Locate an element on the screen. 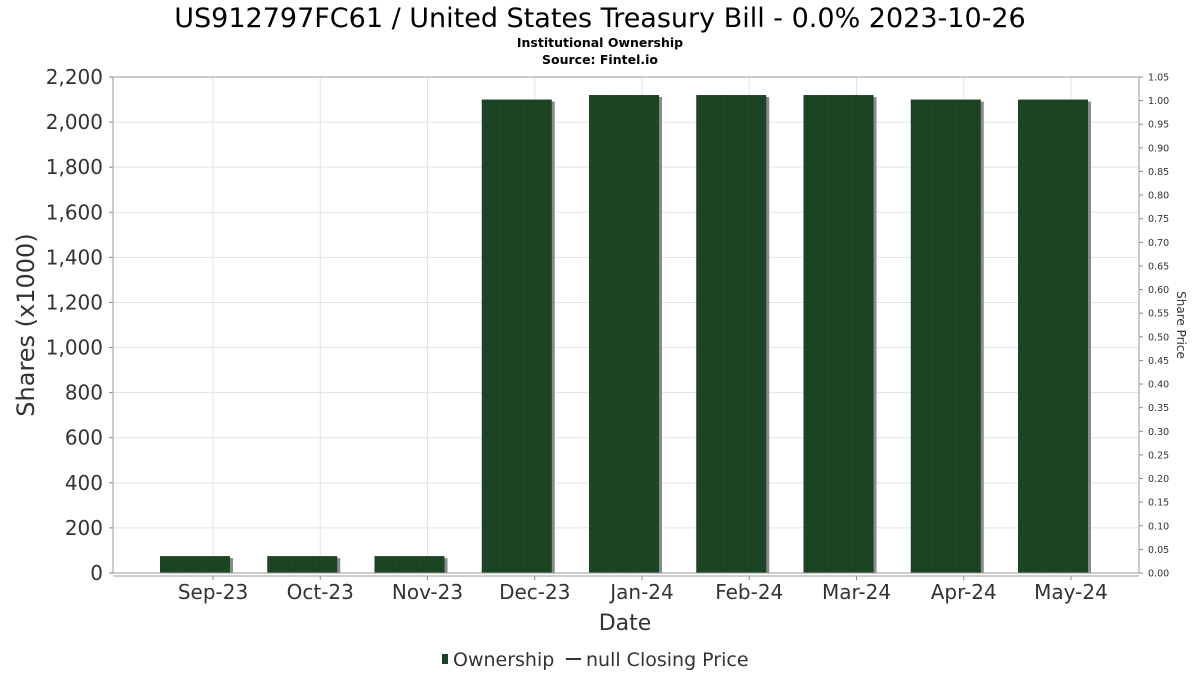 This screenshot has width=1200, height=675. x-axis-label: Date is located at coordinates (625, 623).